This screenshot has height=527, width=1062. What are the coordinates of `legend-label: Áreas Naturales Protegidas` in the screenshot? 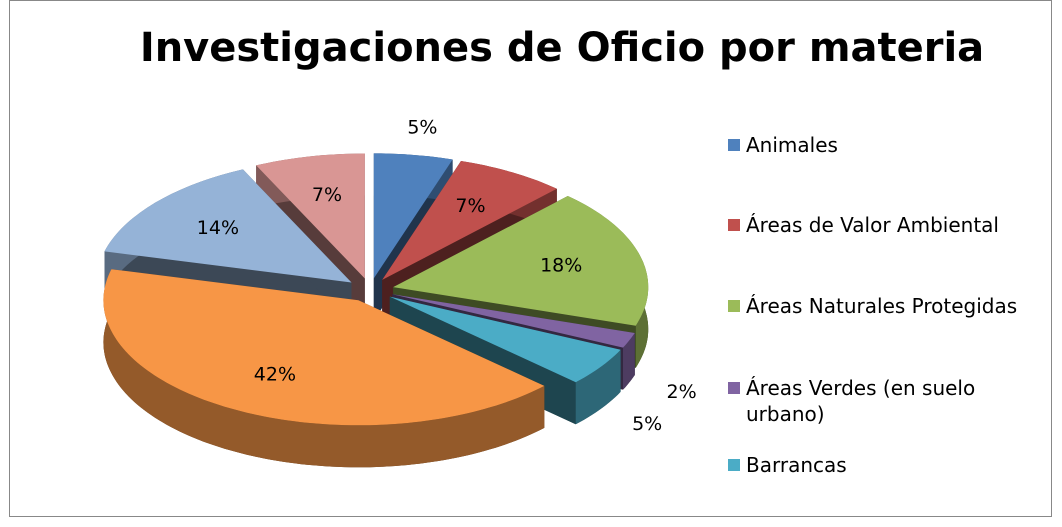 It's located at (882, 306).